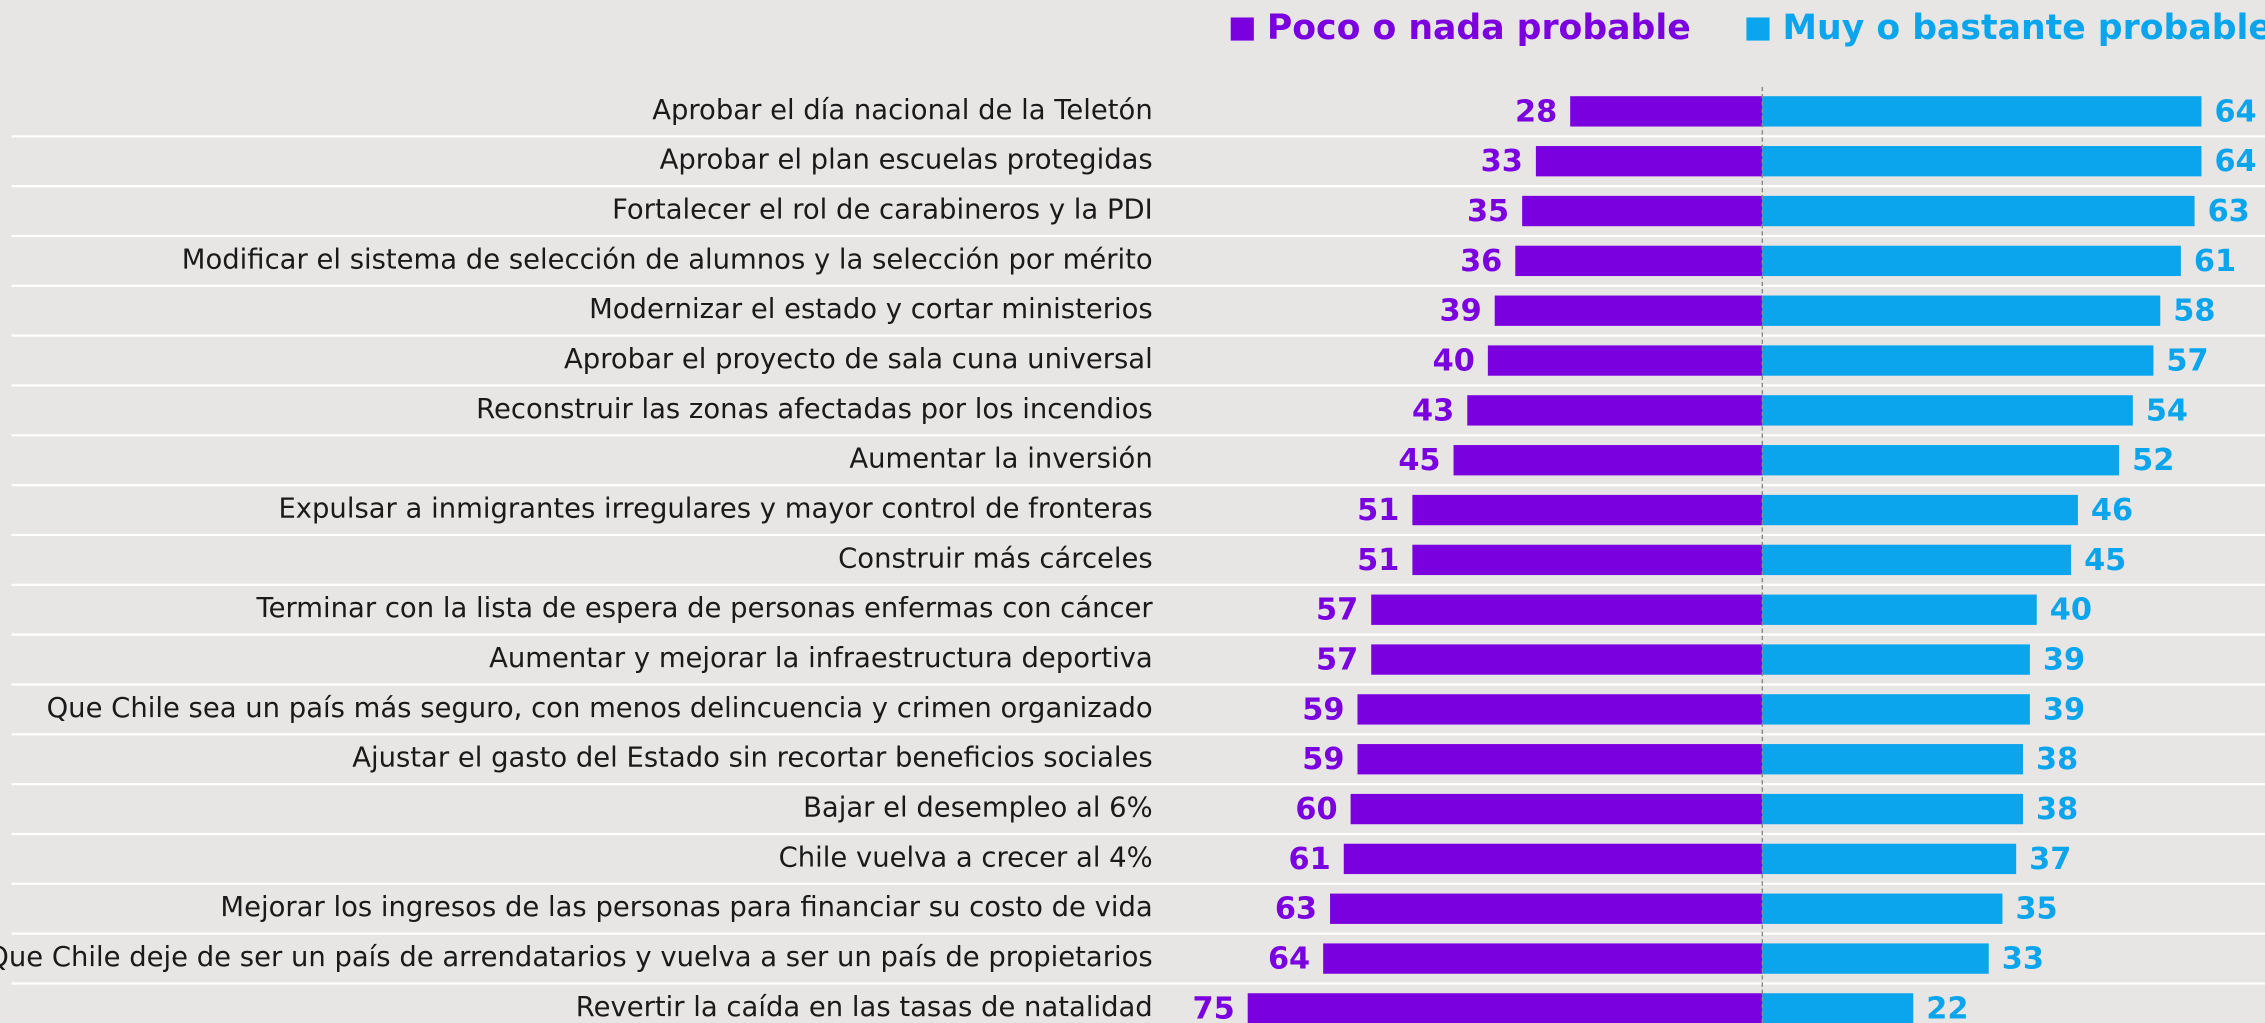 This screenshot has width=2265, height=1023. Describe the element at coordinates (1481, 261) in the screenshot. I see `value-label: 36` at that location.